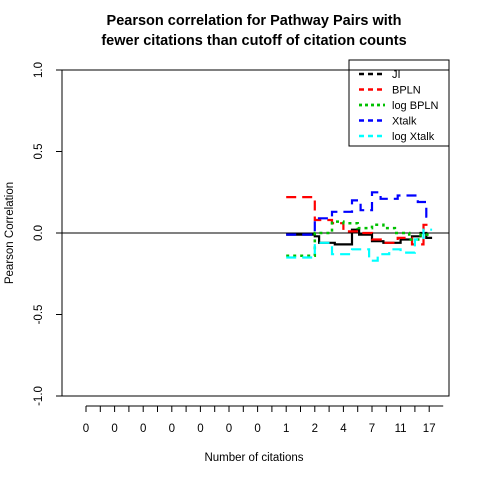 This screenshot has width=480, height=480. I want to click on series-line-log-xtalk, so click(359, 245).